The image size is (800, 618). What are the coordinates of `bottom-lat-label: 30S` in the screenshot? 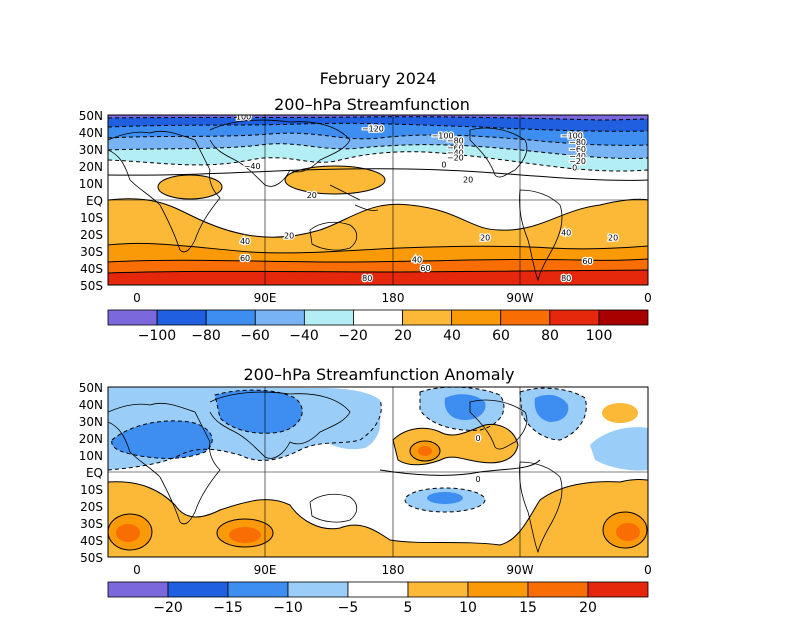 It's located at (91, 524).